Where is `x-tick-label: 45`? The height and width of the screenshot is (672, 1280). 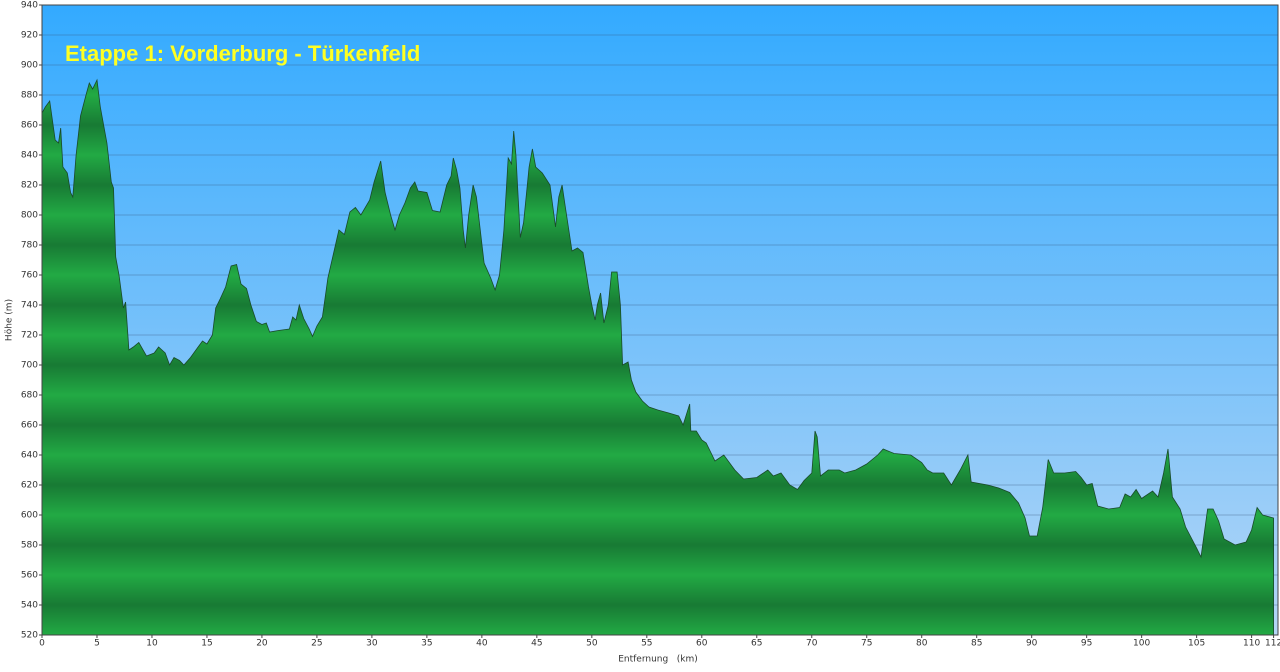 x-tick-label: 45 is located at coordinates (536, 644).